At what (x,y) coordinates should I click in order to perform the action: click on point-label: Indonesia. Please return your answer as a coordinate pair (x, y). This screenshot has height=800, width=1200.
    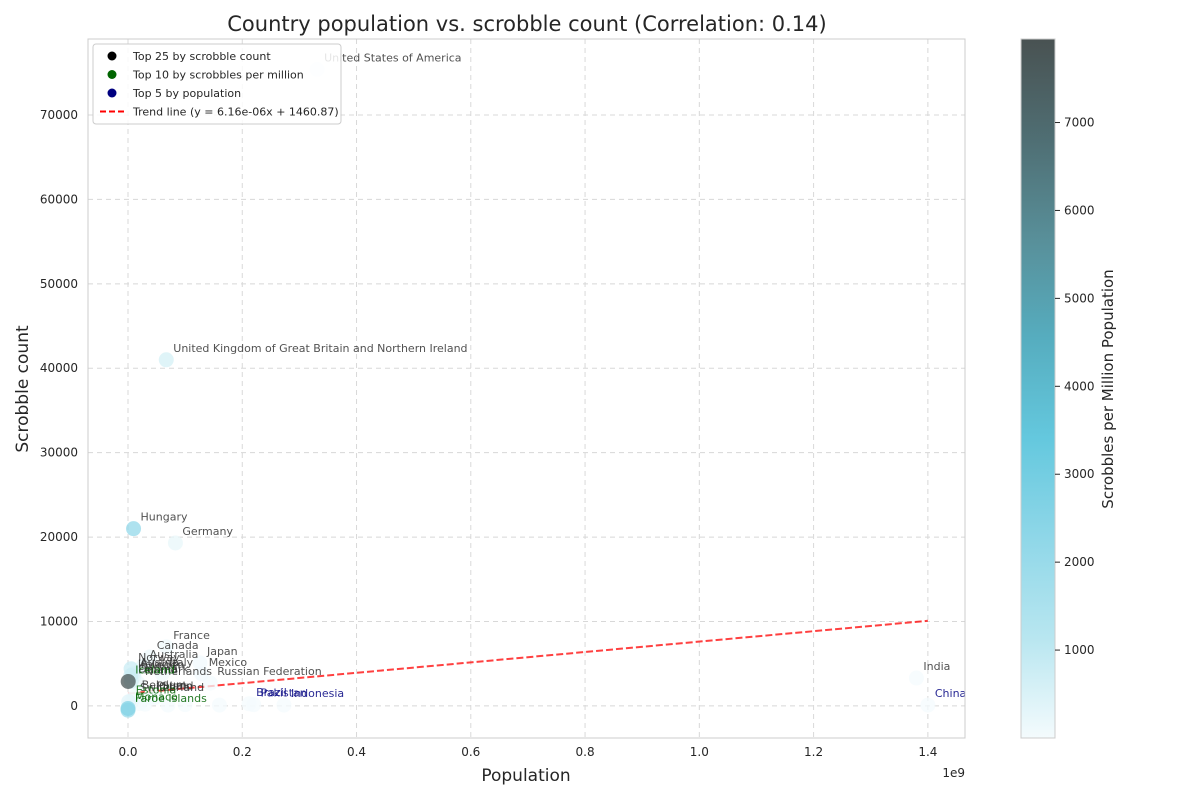
    Looking at the image, I should click on (317, 693).